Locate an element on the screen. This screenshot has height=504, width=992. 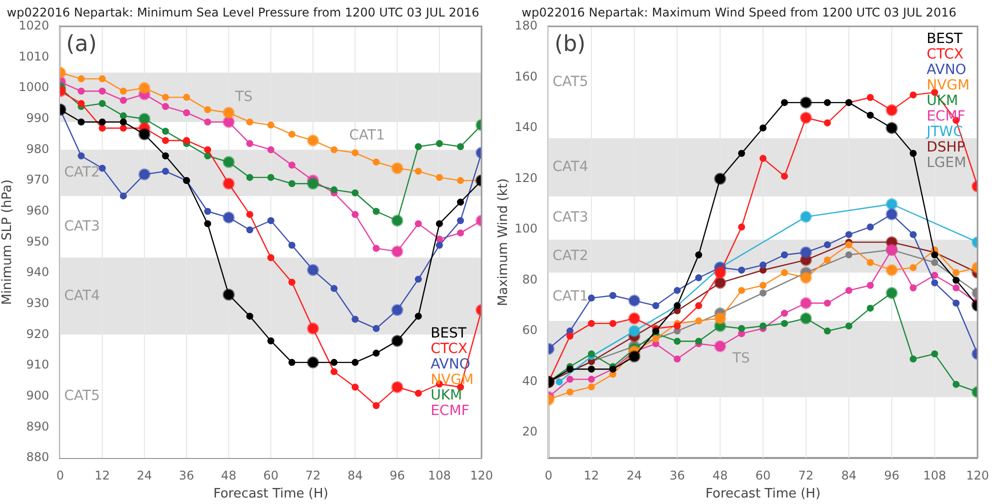
y-tick-label: 160 is located at coordinates (526, 76).